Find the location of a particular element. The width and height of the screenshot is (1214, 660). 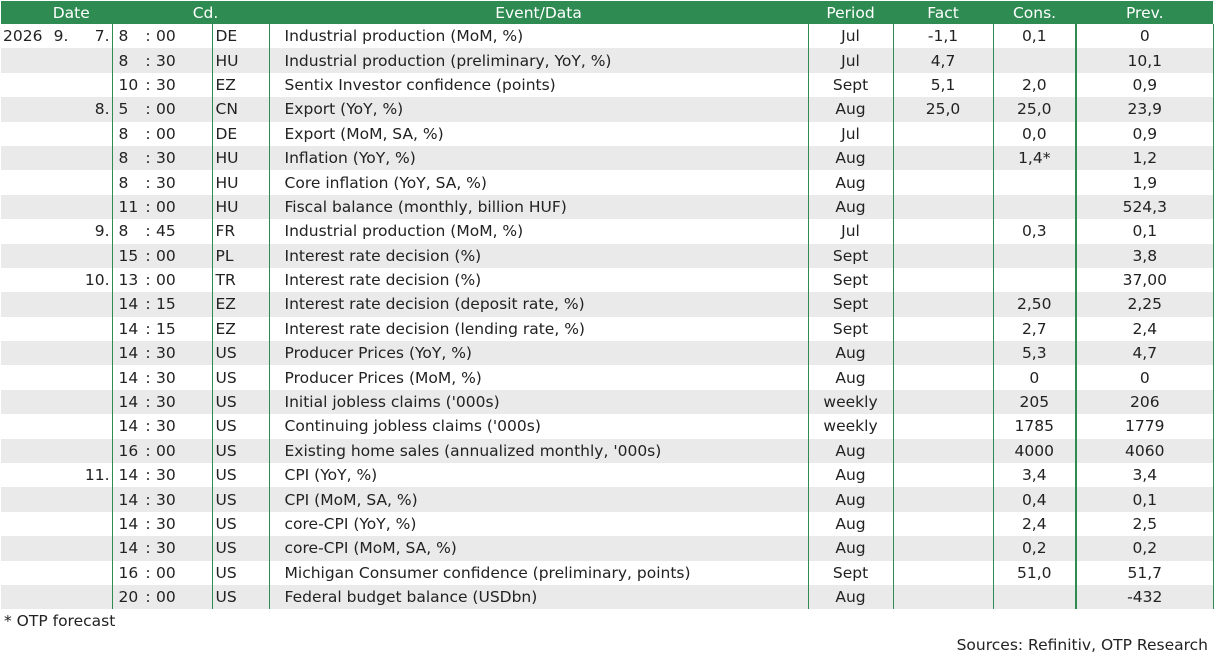

country-code-cell: HU is located at coordinates (240, 182).